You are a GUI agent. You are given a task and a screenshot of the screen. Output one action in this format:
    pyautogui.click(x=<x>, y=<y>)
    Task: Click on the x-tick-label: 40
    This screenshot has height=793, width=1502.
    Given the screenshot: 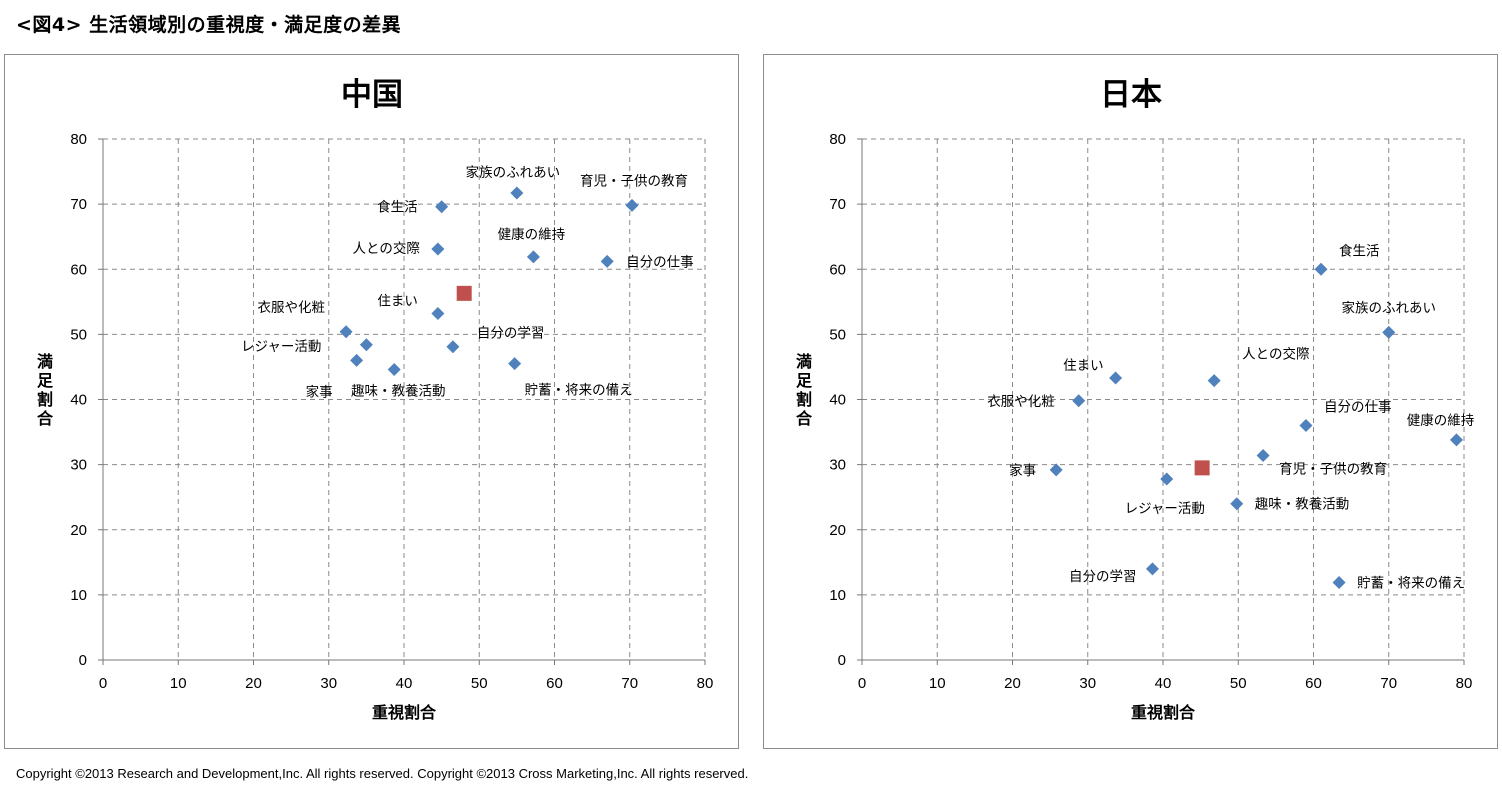 What is the action you would take?
    pyautogui.click(x=404, y=683)
    